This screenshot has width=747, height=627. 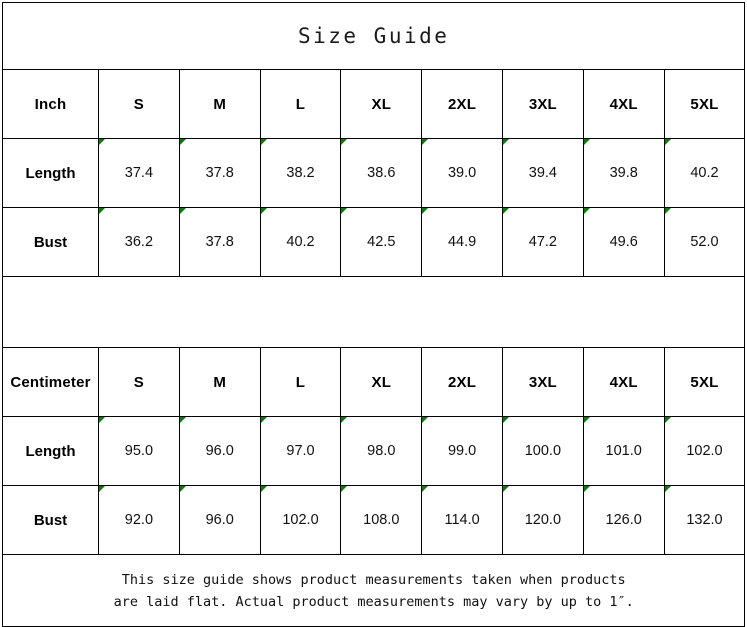 I want to click on page-title: Size Guide, so click(x=373, y=36).